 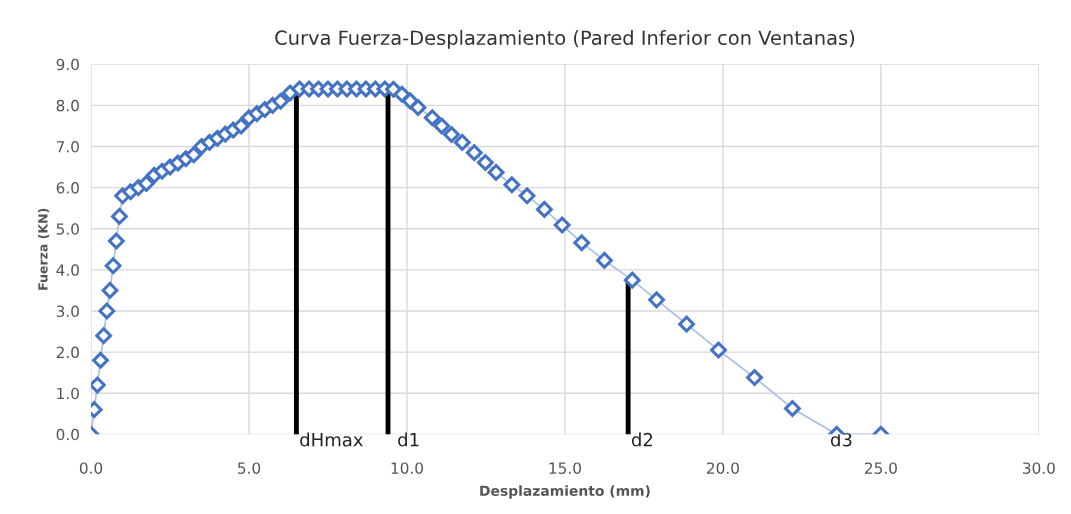 I want to click on y-tick-label: 2.0, so click(x=67, y=352).